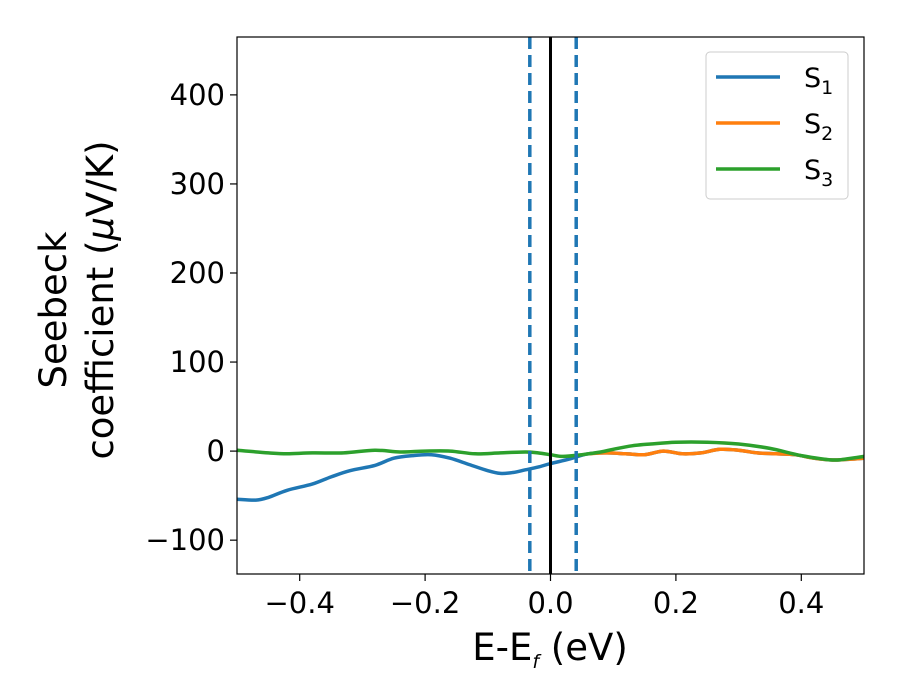  What do you see at coordinates (583, 647) in the screenshot?
I see `x-axis-label-unit: (eV)` at bounding box center [583, 647].